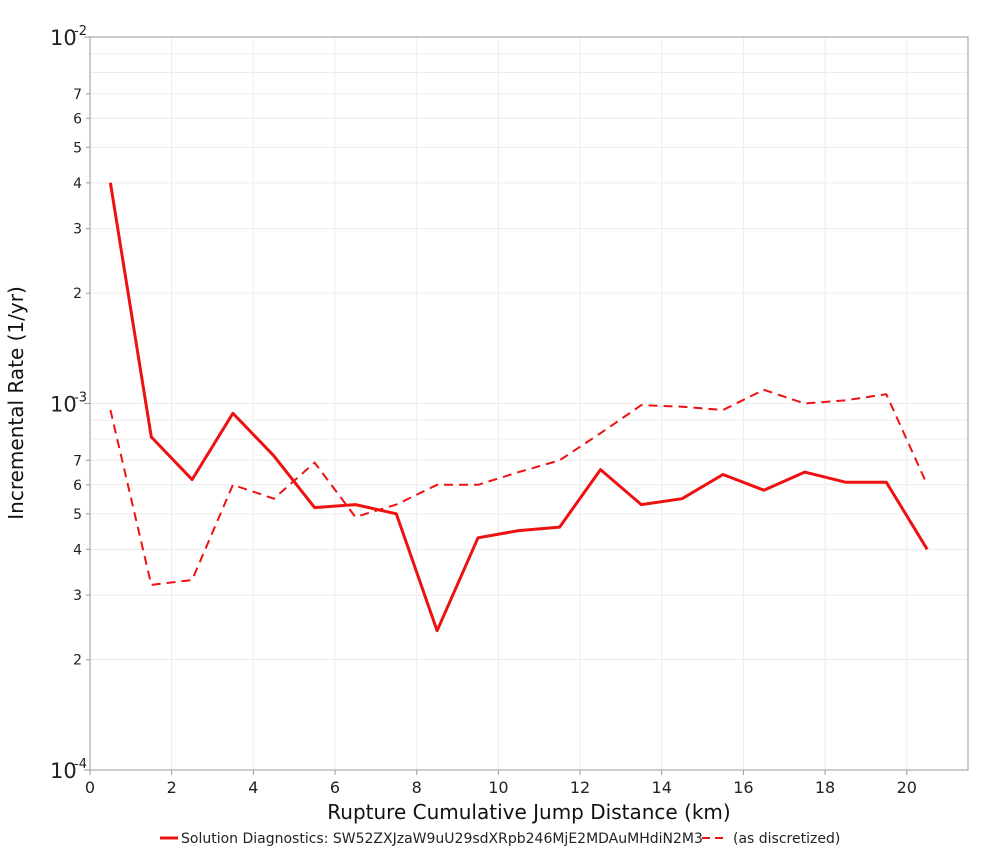  Describe the element at coordinates (417, 787) in the screenshot. I see `x-tick-label: 8` at that location.